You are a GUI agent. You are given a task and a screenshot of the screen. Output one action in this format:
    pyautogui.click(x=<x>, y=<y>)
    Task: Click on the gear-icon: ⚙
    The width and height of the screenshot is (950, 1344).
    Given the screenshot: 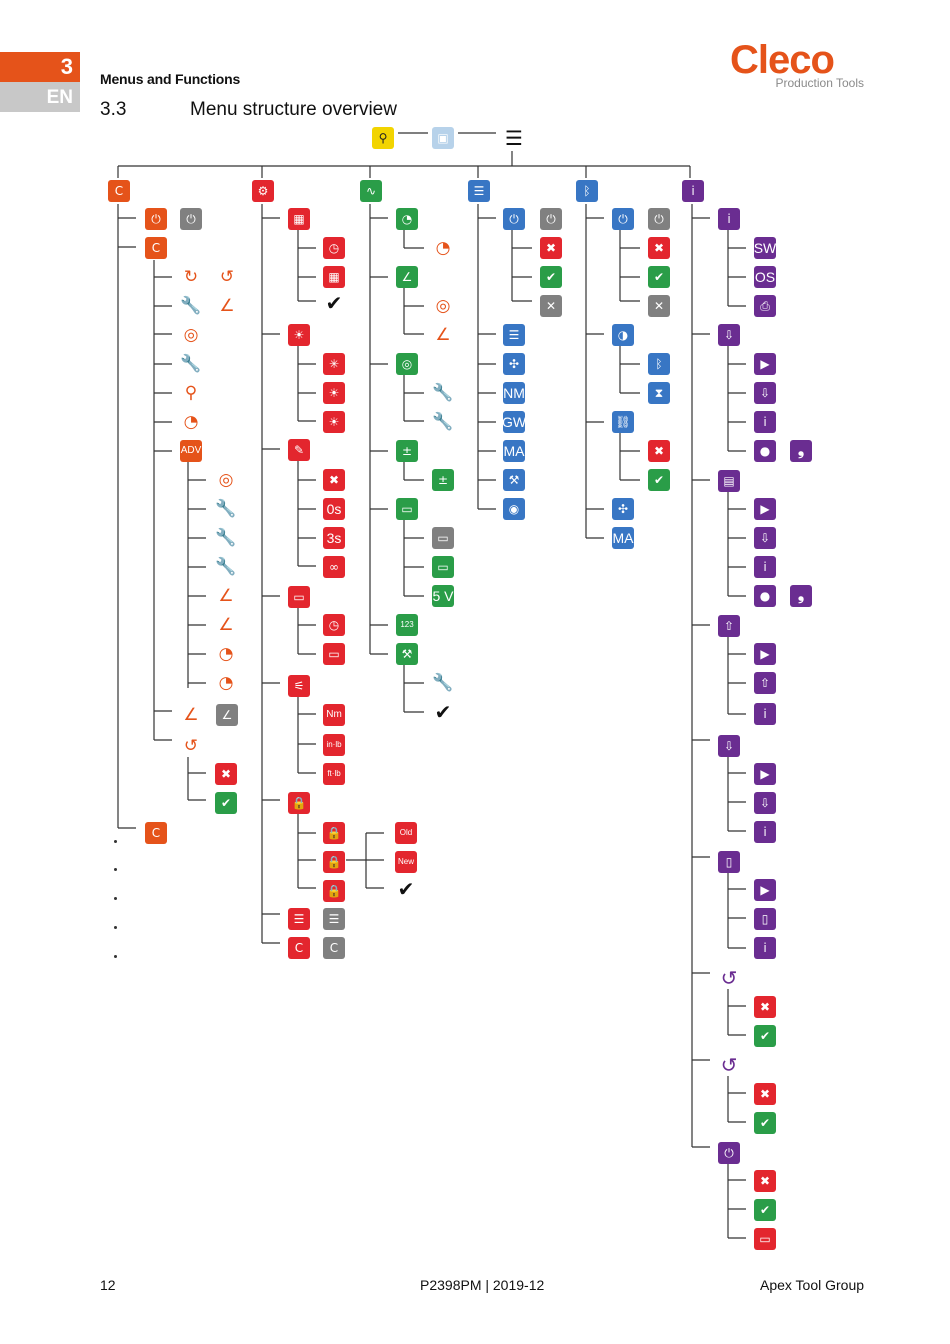 What is the action you would take?
    pyautogui.click(x=263, y=191)
    